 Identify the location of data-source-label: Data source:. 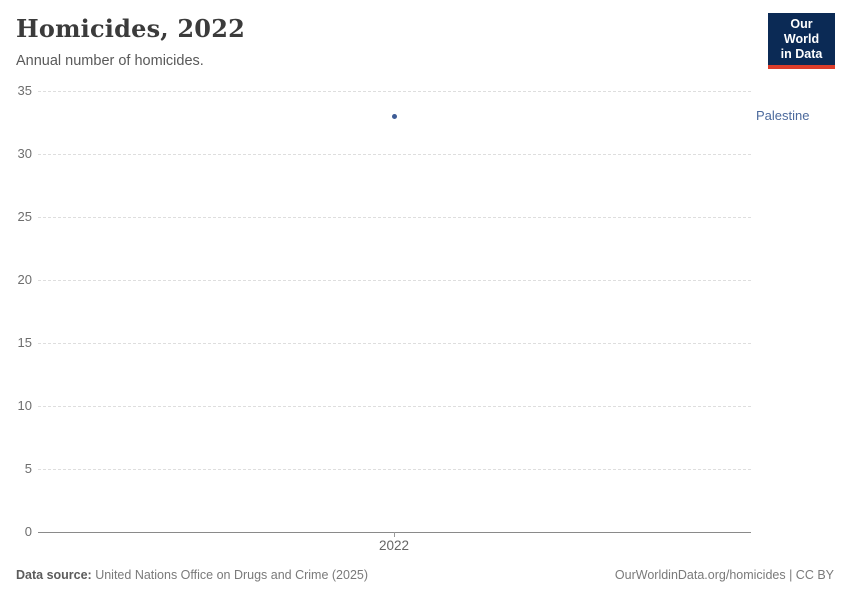
(54, 575).